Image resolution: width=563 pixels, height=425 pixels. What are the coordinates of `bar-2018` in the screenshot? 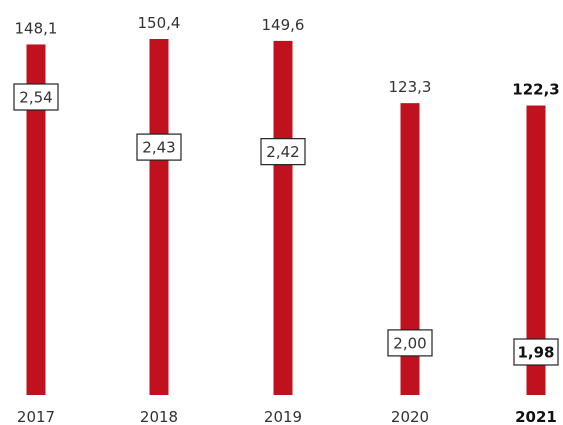 It's located at (159, 217).